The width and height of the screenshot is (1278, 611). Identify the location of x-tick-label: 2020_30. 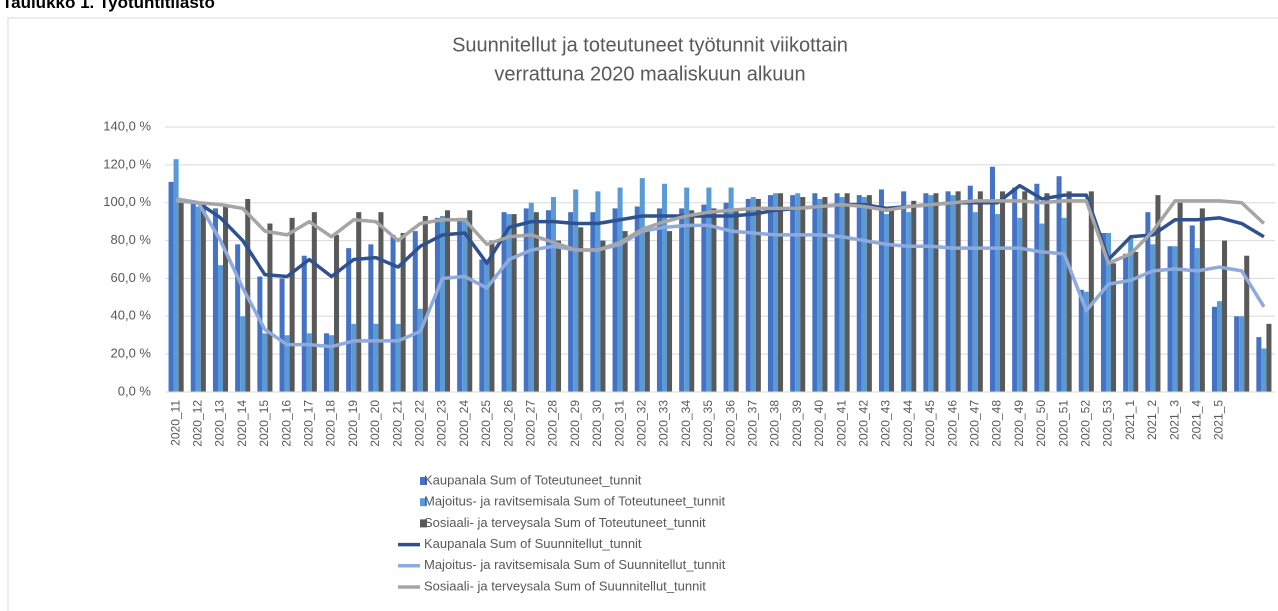
(597, 423).